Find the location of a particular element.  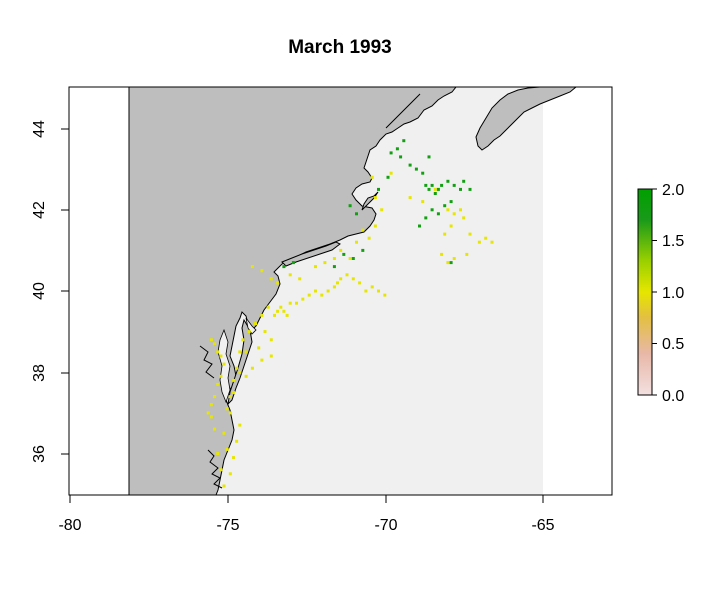

x-axis is located at coordinates (306, 499).